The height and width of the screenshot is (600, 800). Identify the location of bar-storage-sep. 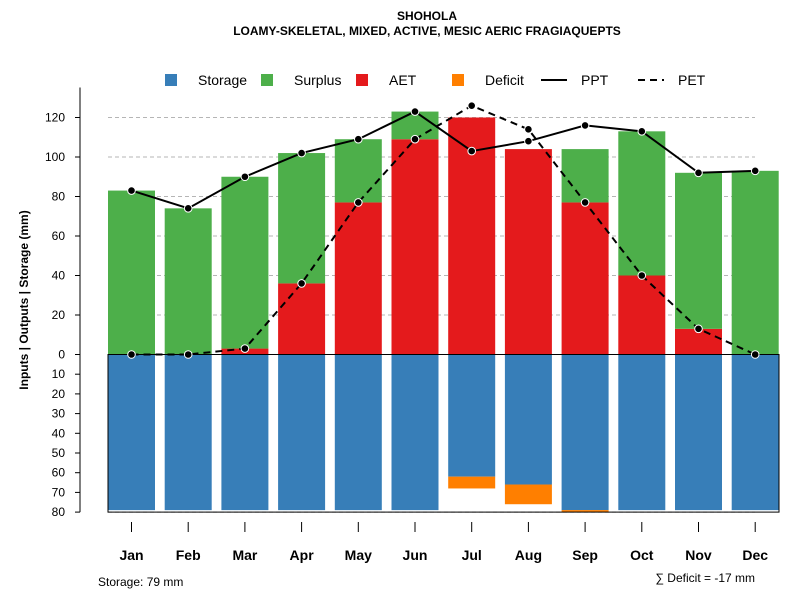
(585, 432).